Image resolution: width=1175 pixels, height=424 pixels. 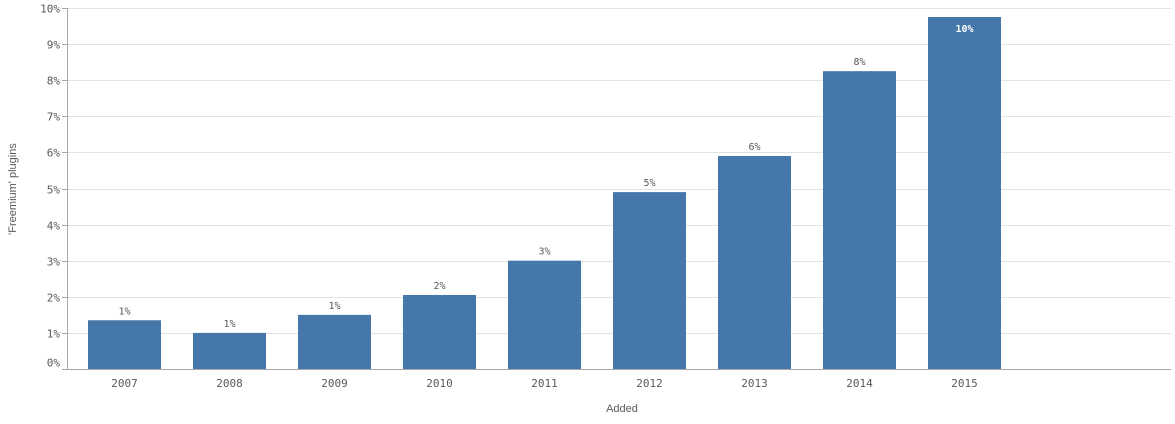 What do you see at coordinates (124, 311) in the screenshot?
I see `data-label-2007: 1%` at bounding box center [124, 311].